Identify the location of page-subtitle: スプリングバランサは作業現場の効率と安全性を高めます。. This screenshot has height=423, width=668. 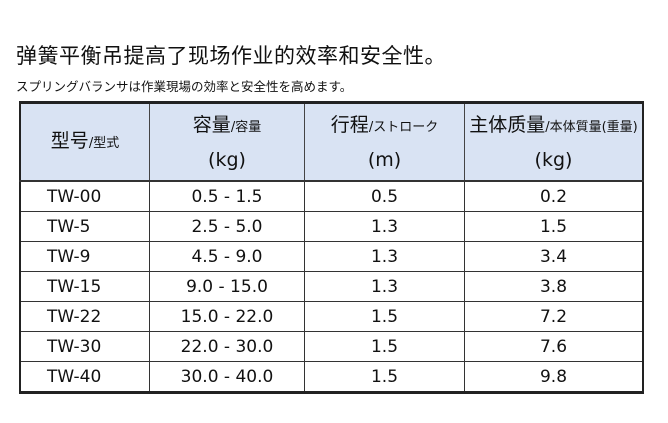
(184, 86).